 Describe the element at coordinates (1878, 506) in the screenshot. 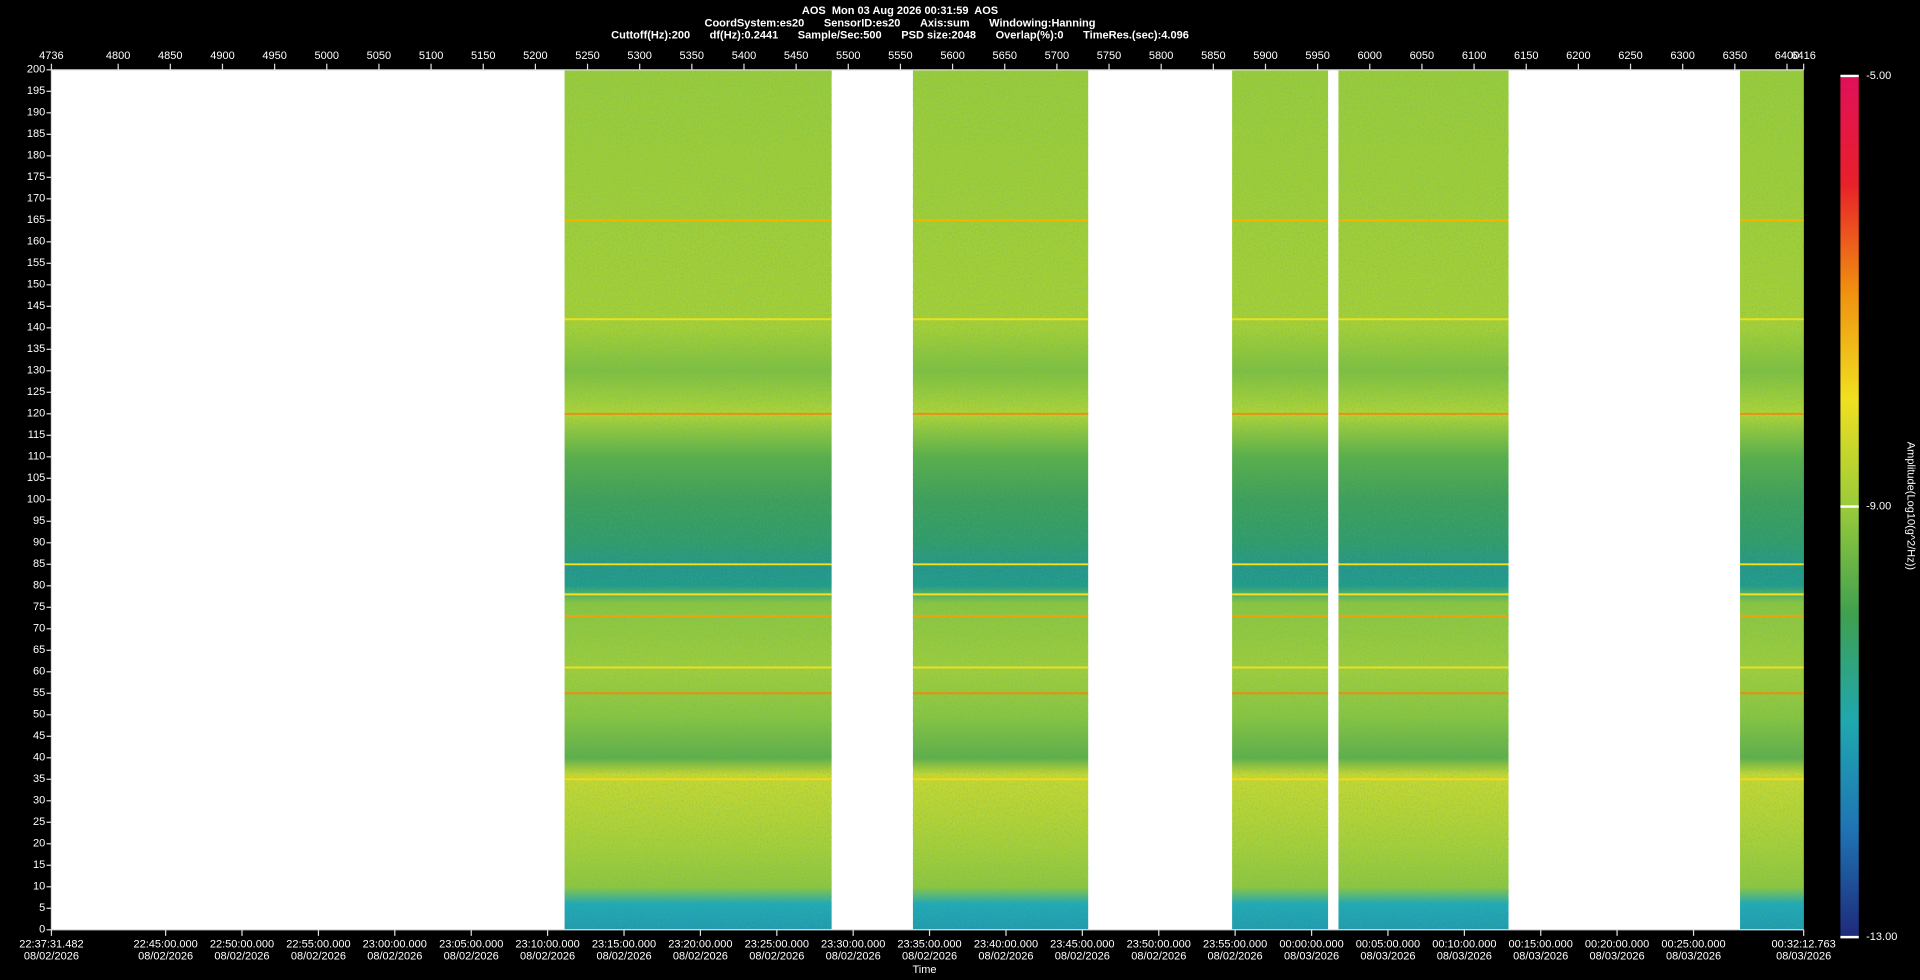

I see `colorbar-tick-label: -9.00` at that location.